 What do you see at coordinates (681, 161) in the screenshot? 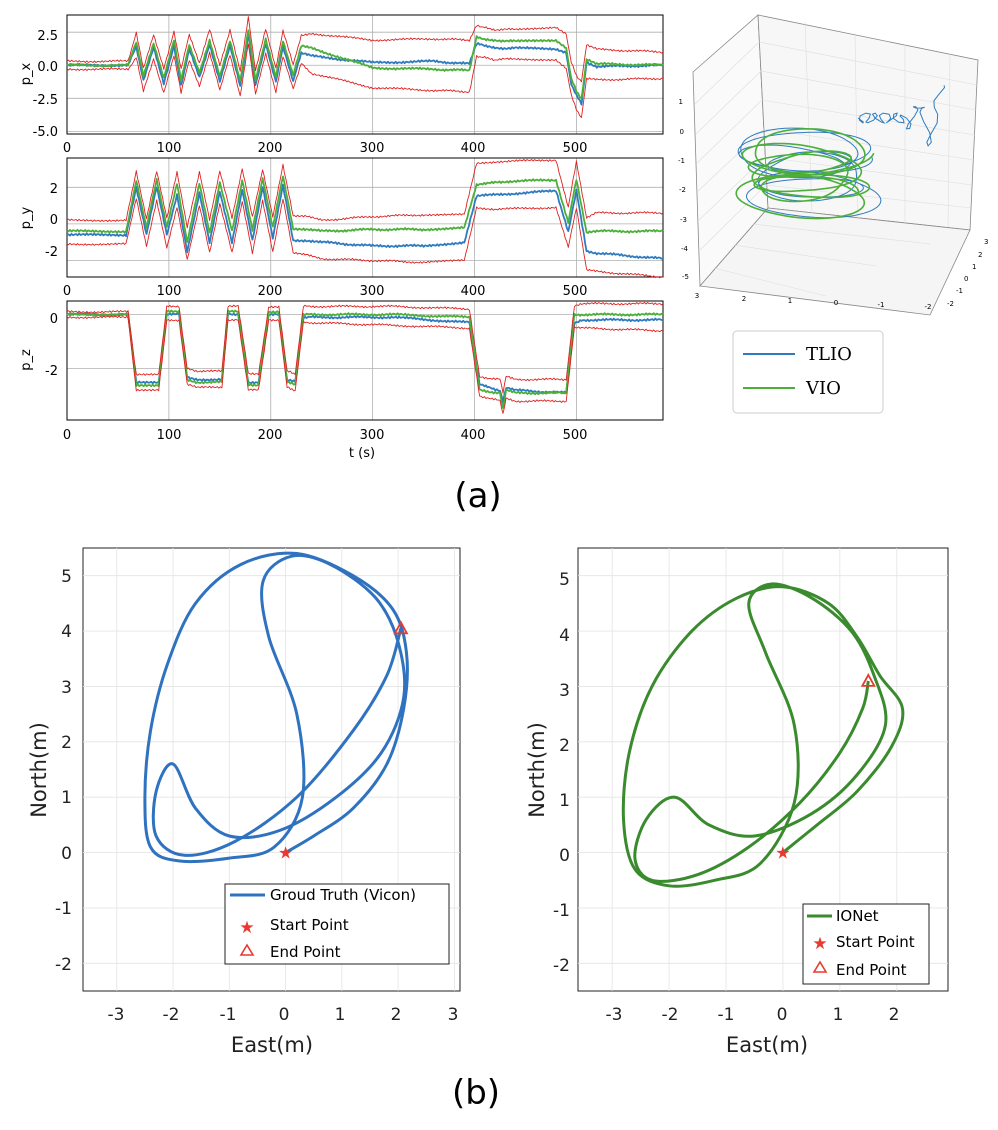
I see `z-tick-3d: -1` at bounding box center [681, 161].